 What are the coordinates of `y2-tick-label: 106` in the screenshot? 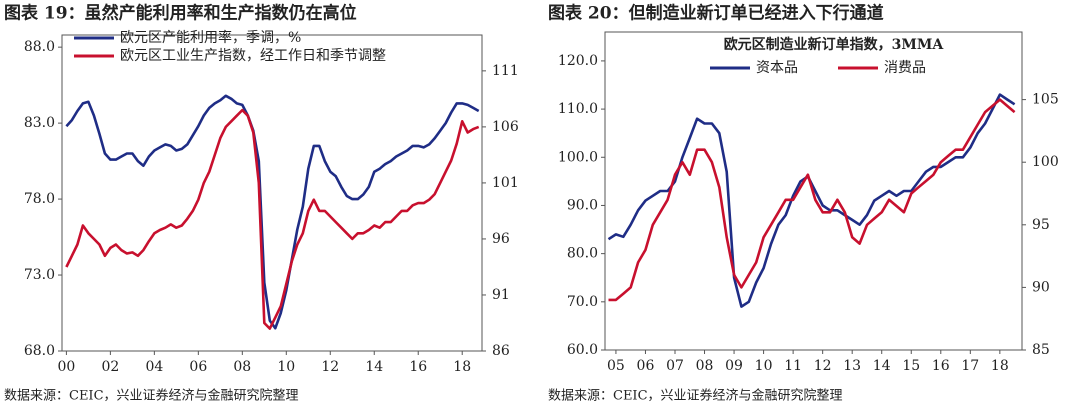 It's located at (505, 127).